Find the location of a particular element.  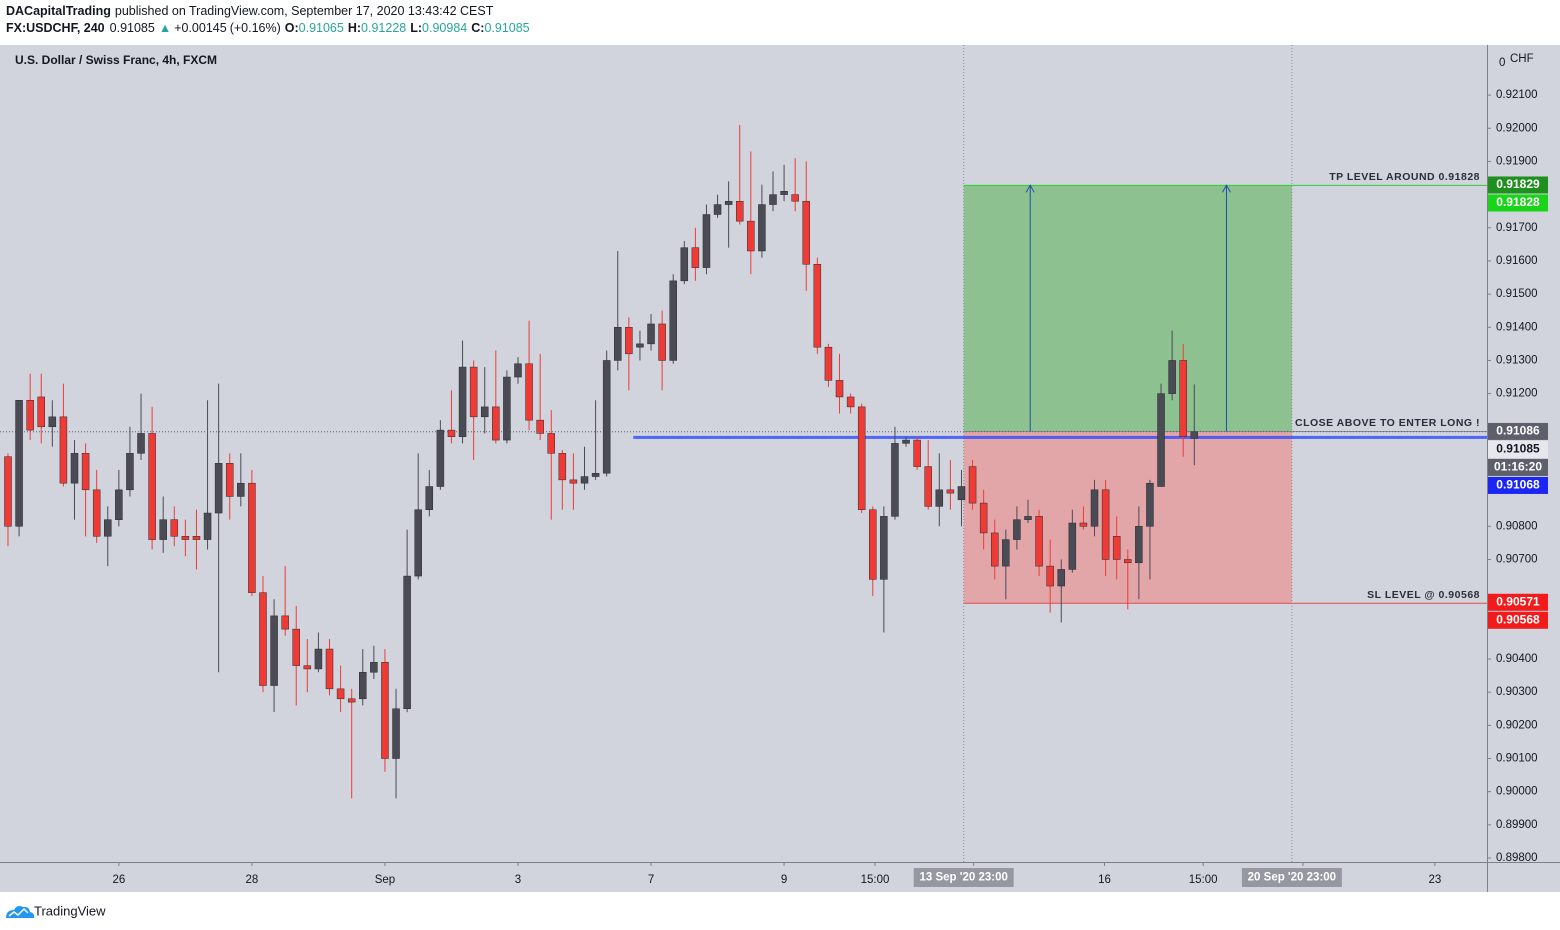

y-tick-label: 0.91400 is located at coordinates (1517, 327).